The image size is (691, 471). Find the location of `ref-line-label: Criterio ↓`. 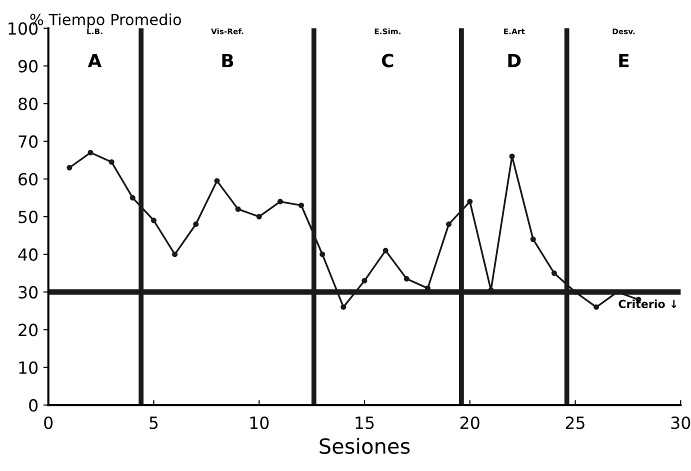

ref-line-label: Criterio ↓ is located at coordinates (647, 304).